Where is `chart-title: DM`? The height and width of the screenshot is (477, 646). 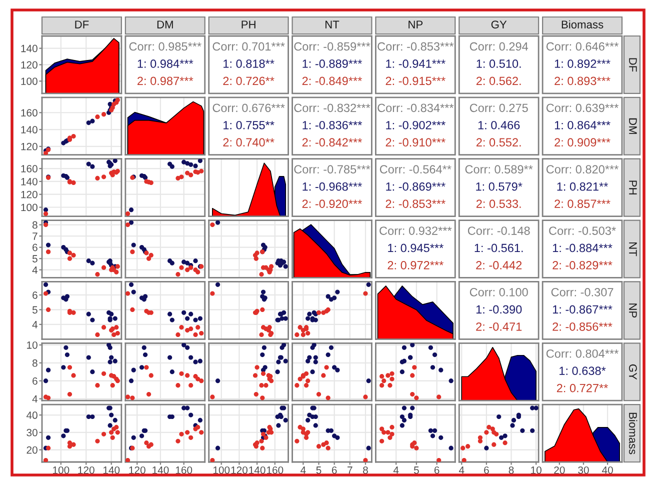 chart-title: DM is located at coordinates (165, 24).